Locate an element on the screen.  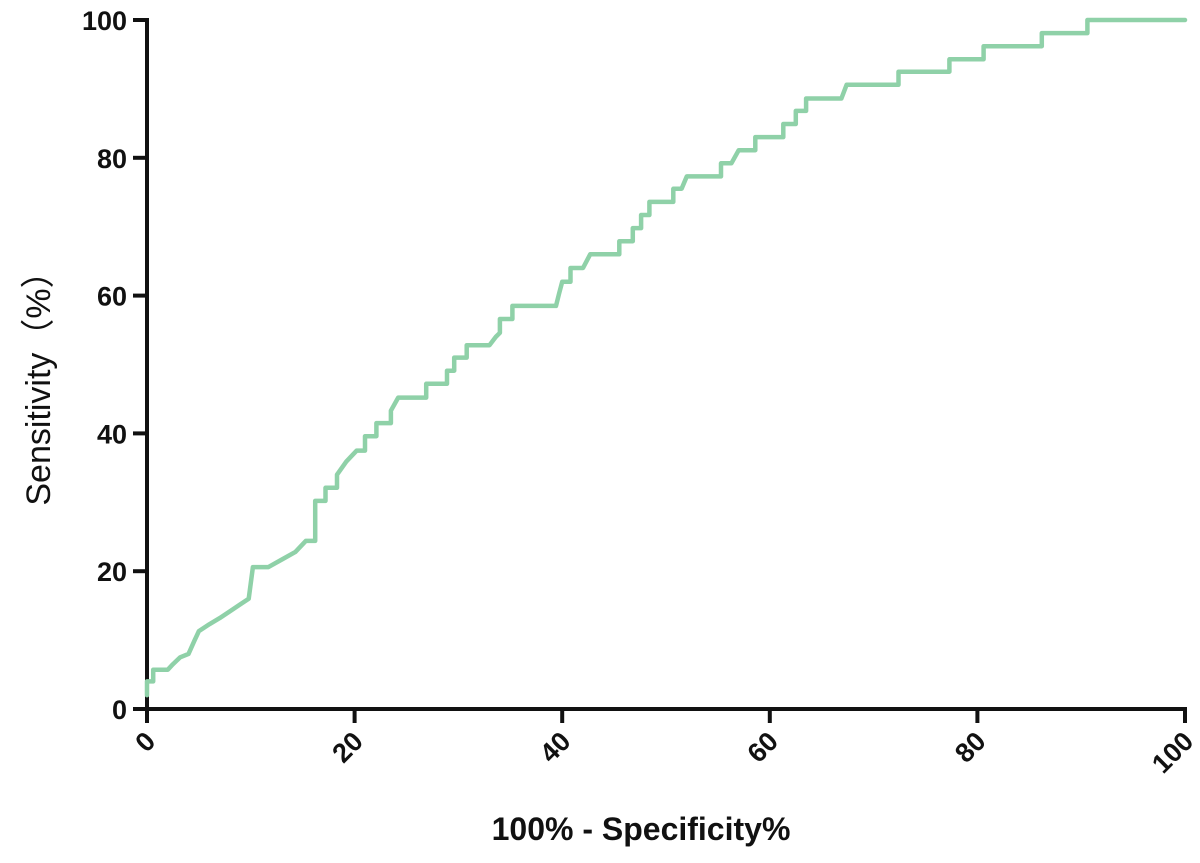
y-tick-label: 100 is located at coordinates (104, 21).